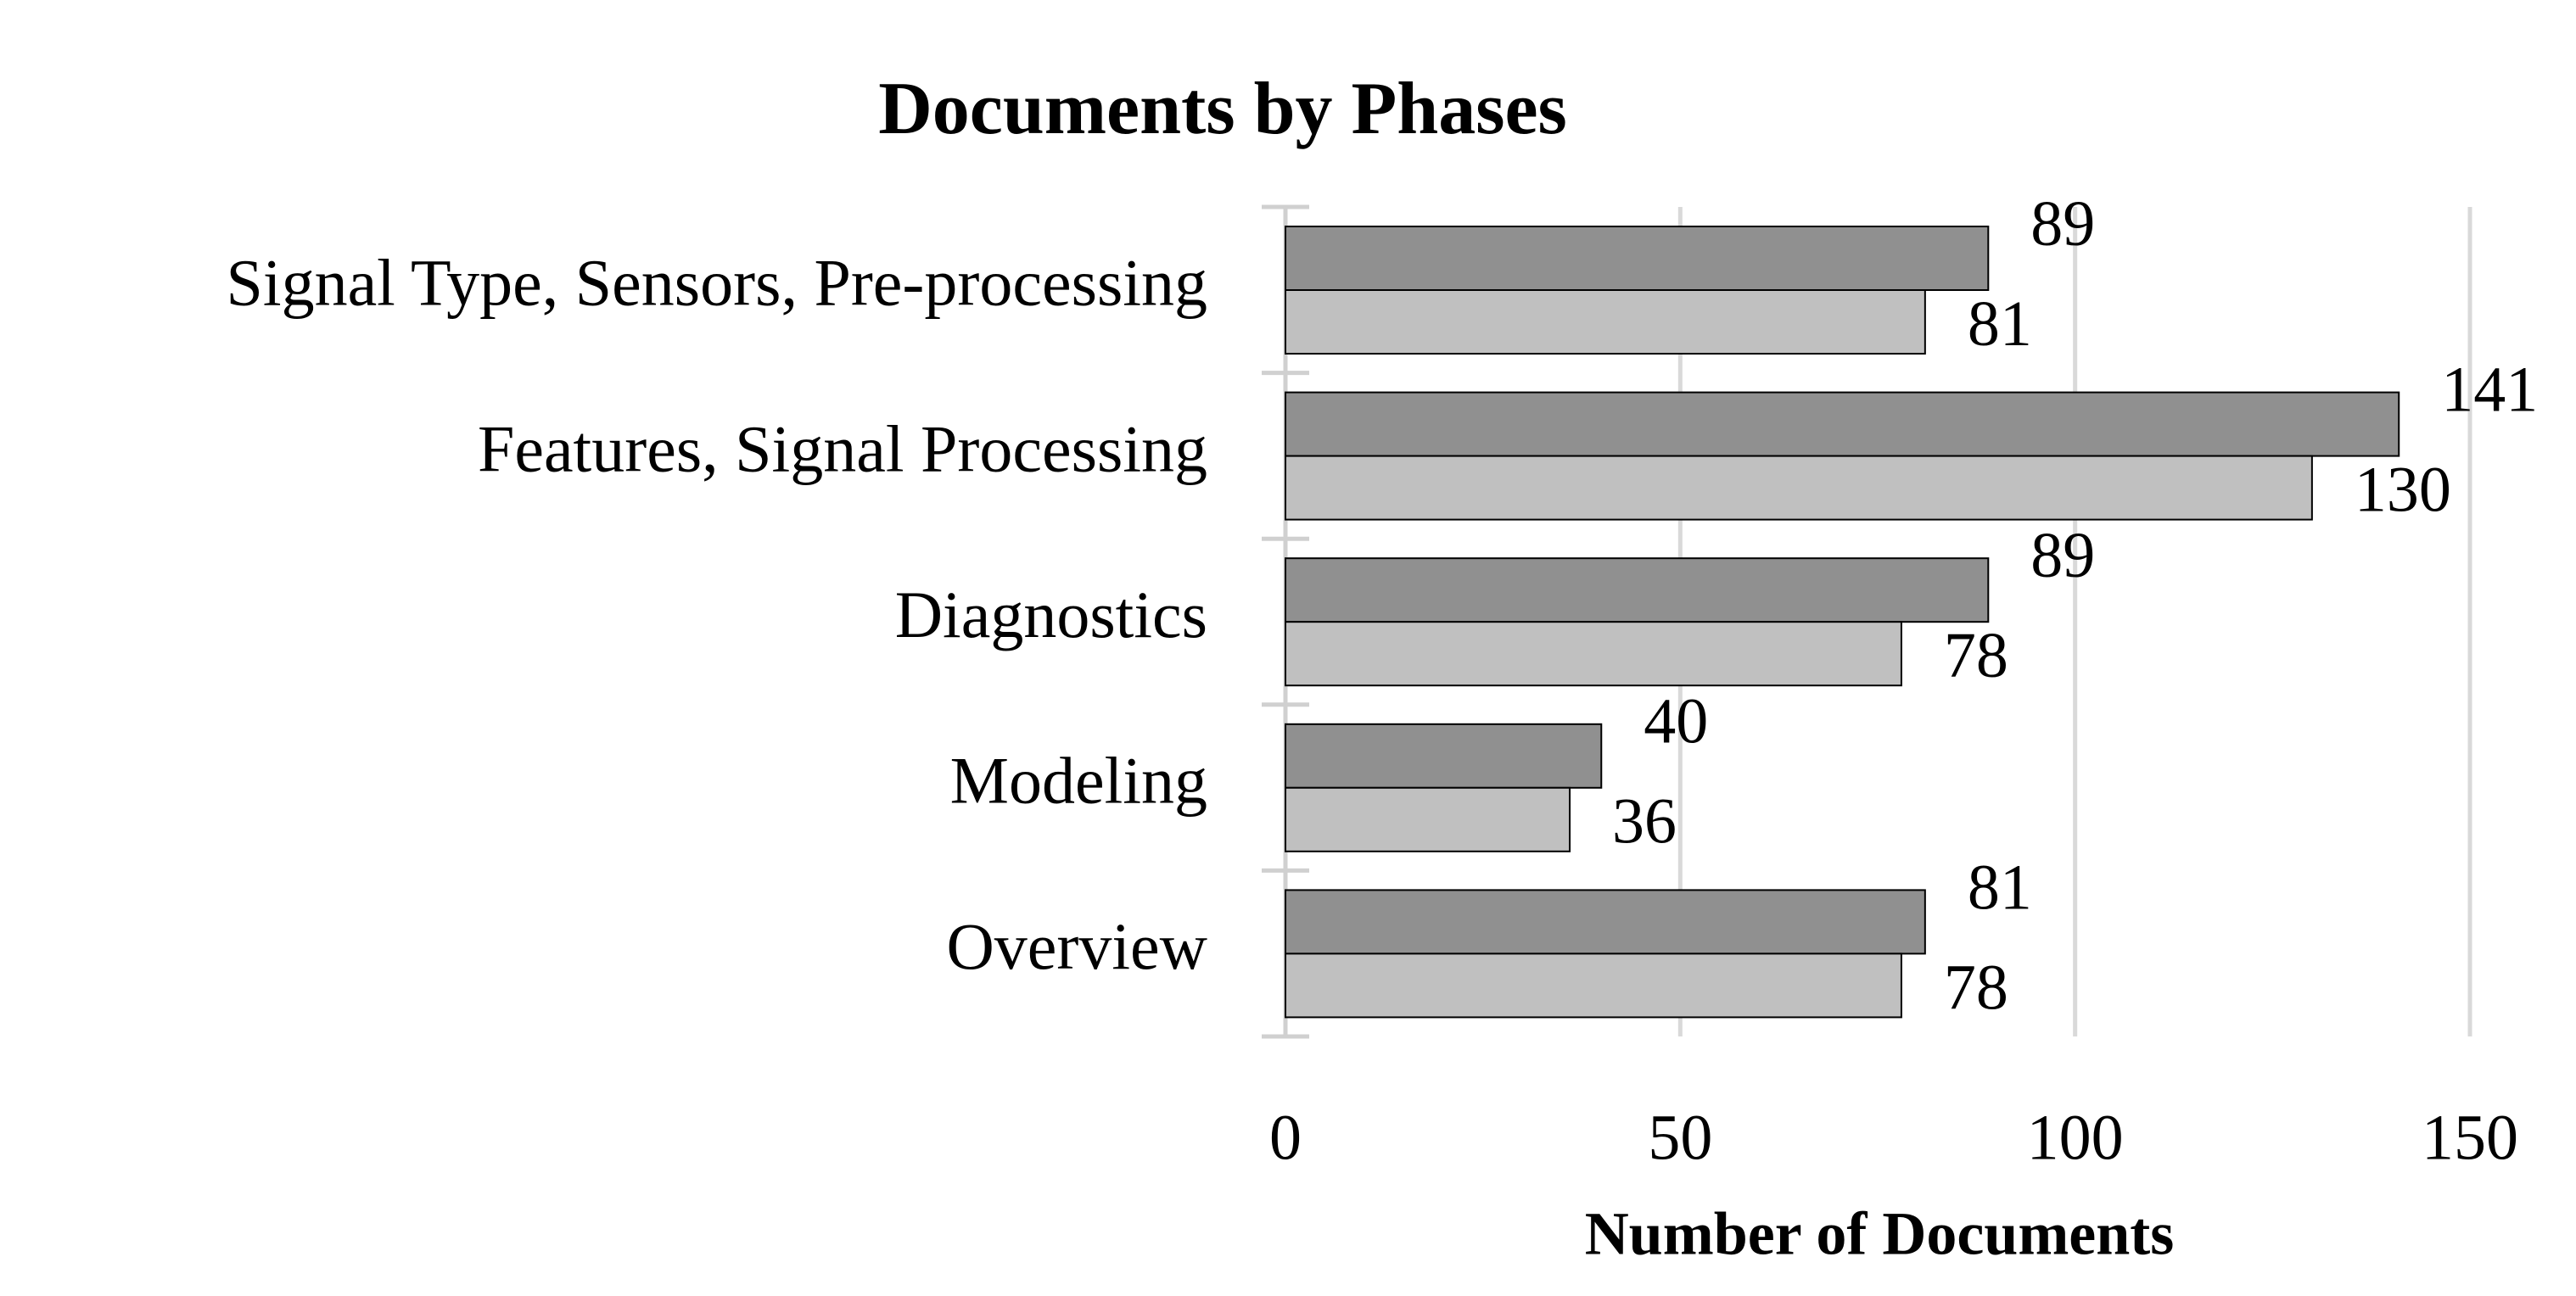 This screenshot has width=2576, height=1296. What do you see at coordinates (1078, 781) in the screenshot?
I see `y-tick-label: Modeling` at bounding box center [1078, 781].